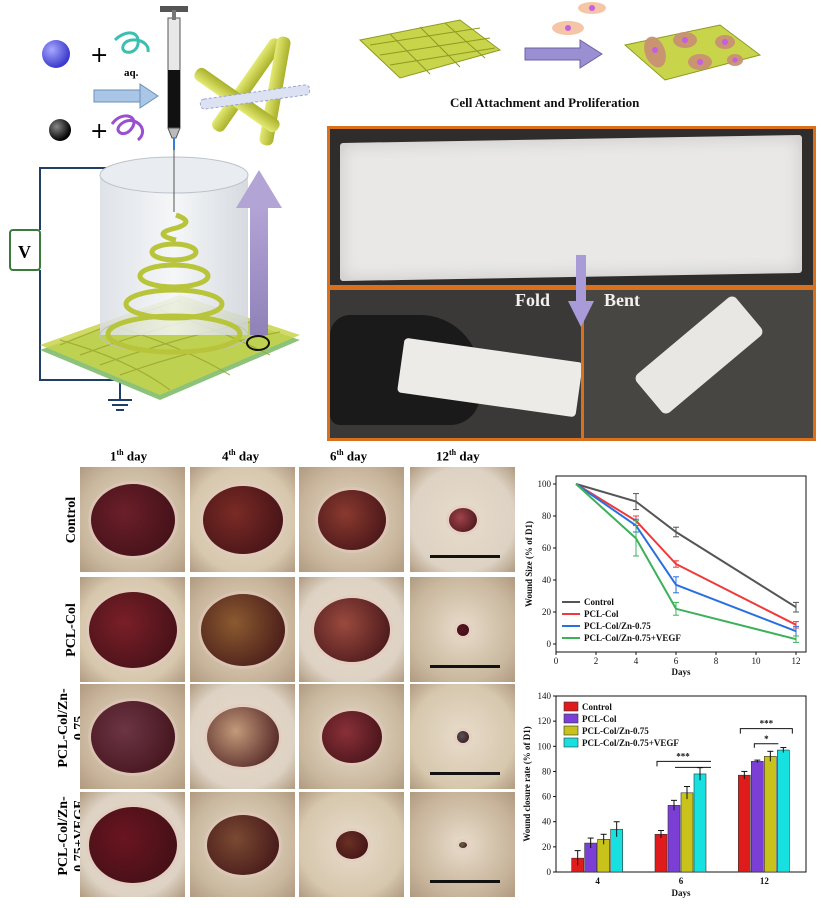 The height and width of the screenshot is (908, 821). What do you see at coordinates (596, 661) in the screenshot?
I see `x-tick-label: 2` at bounding box center [596, 661].